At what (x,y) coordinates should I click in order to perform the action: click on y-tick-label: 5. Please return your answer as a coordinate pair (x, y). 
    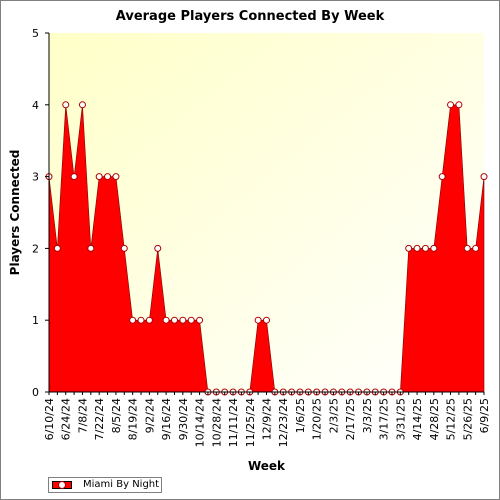
    Looking at the image, I should click on (35, 33).